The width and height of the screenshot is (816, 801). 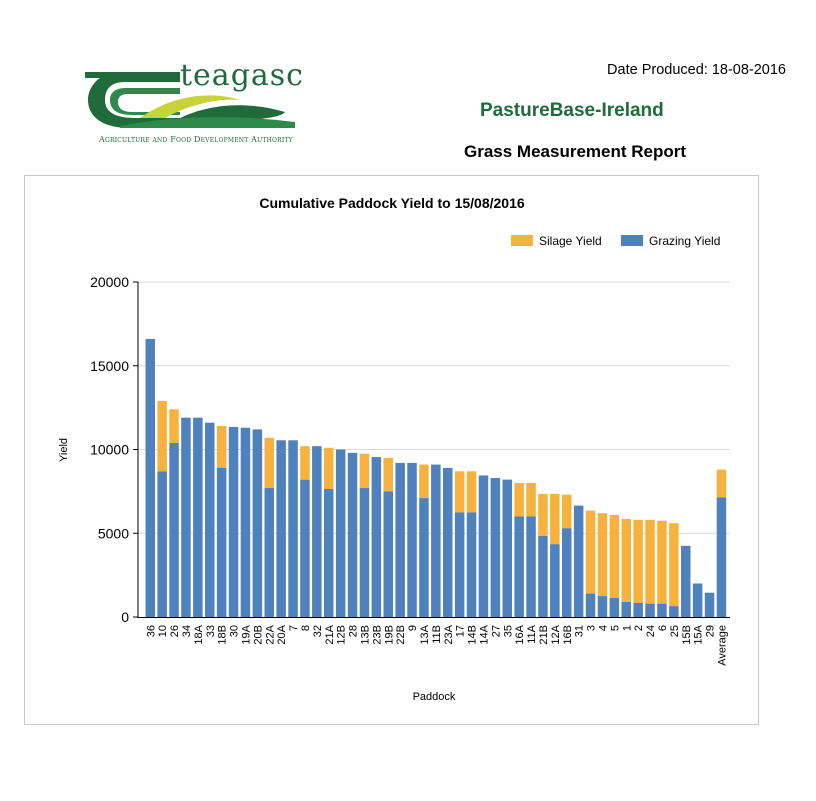 What do you see at coordinates (389, 635) in the screenshot?
I see `x-tick-label: 19B` at bounding box center [389, 635].